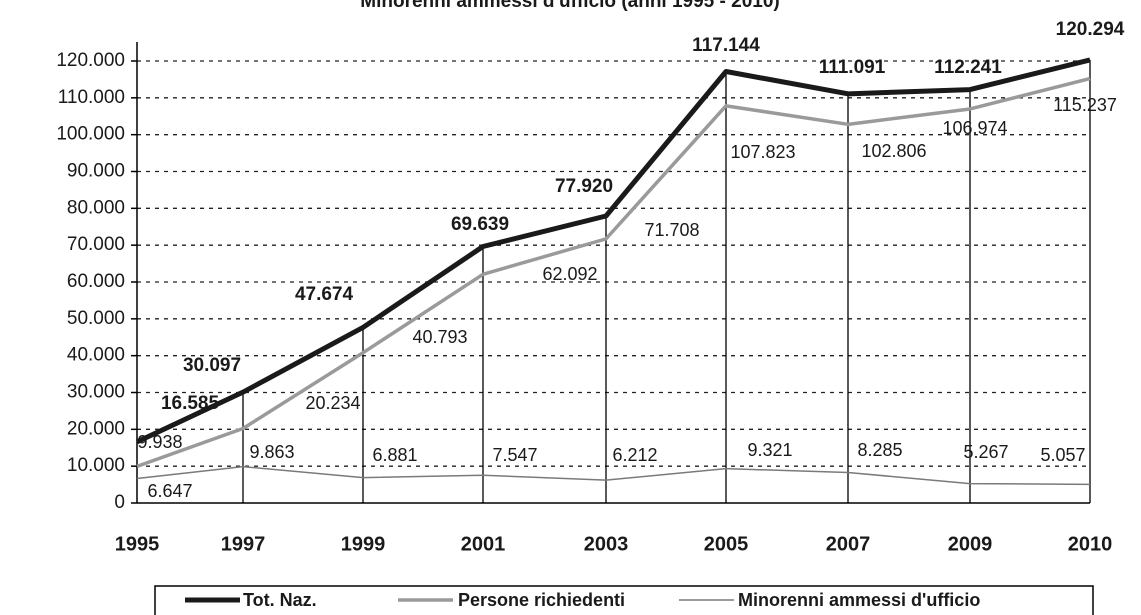  Describe the element at coordinates (970, 544) in the screenshot. I see `x-tick-label: 2009` at that location.